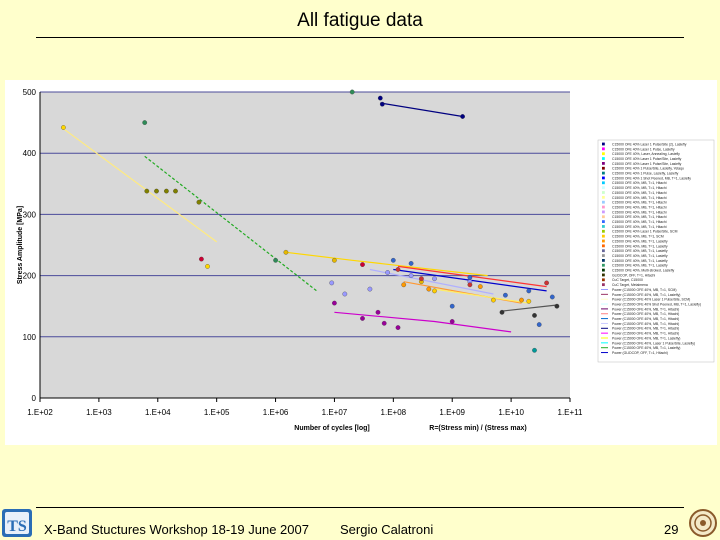 The height and width of the screenshot is (540, 720). Describe the element at coordinates (30, 214) in the screenshot. I see `y-tick-label: 300` at that location.